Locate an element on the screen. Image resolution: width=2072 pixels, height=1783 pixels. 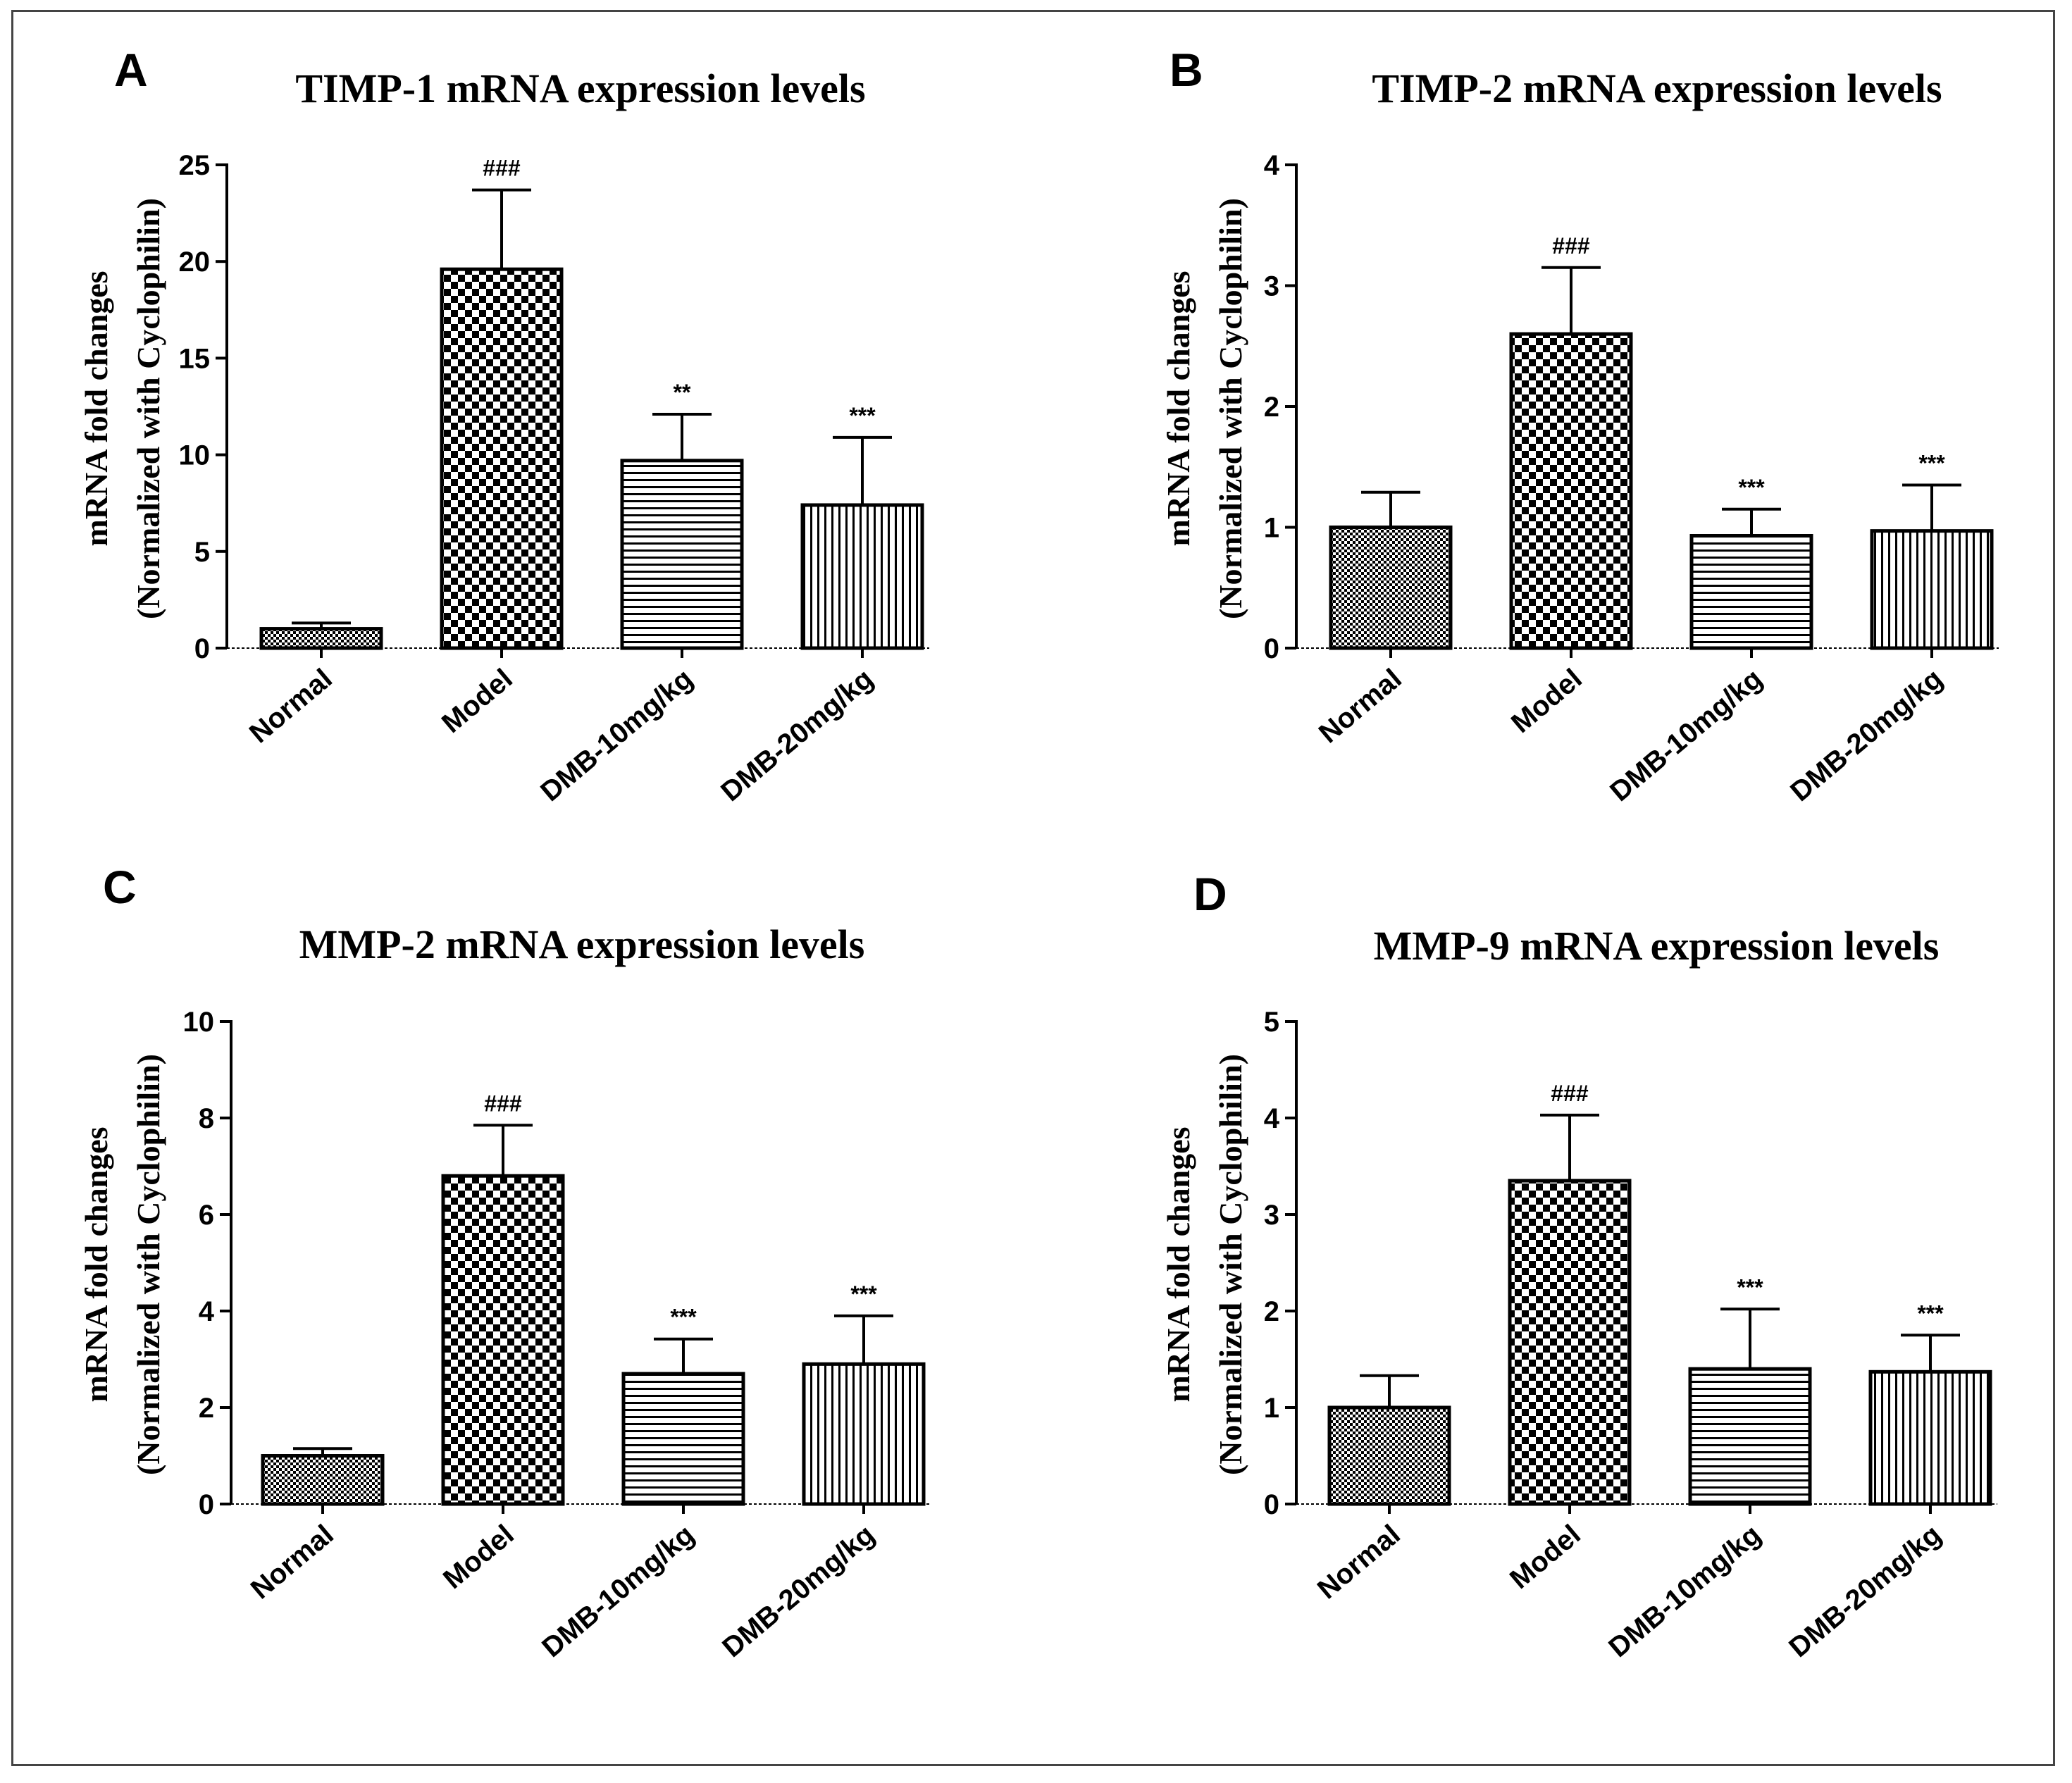
panel-title: TIMP-1 mRNA expression levels is located at coordinates (580, 89).